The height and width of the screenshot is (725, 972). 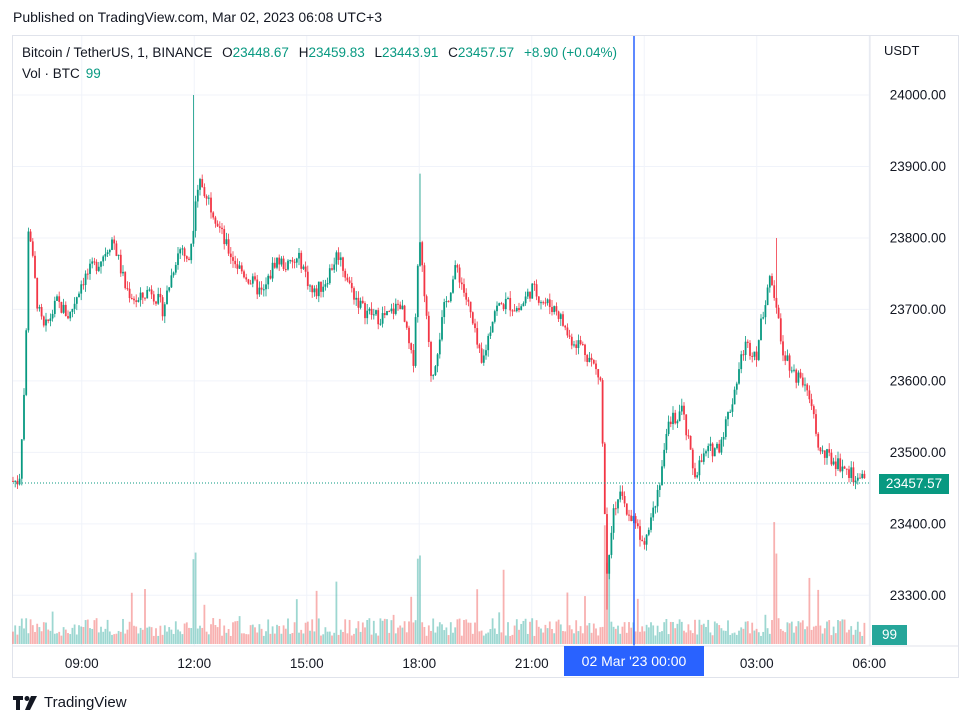 I want to click on price-tick-label: 23900.00, so click(x=918, y=166).